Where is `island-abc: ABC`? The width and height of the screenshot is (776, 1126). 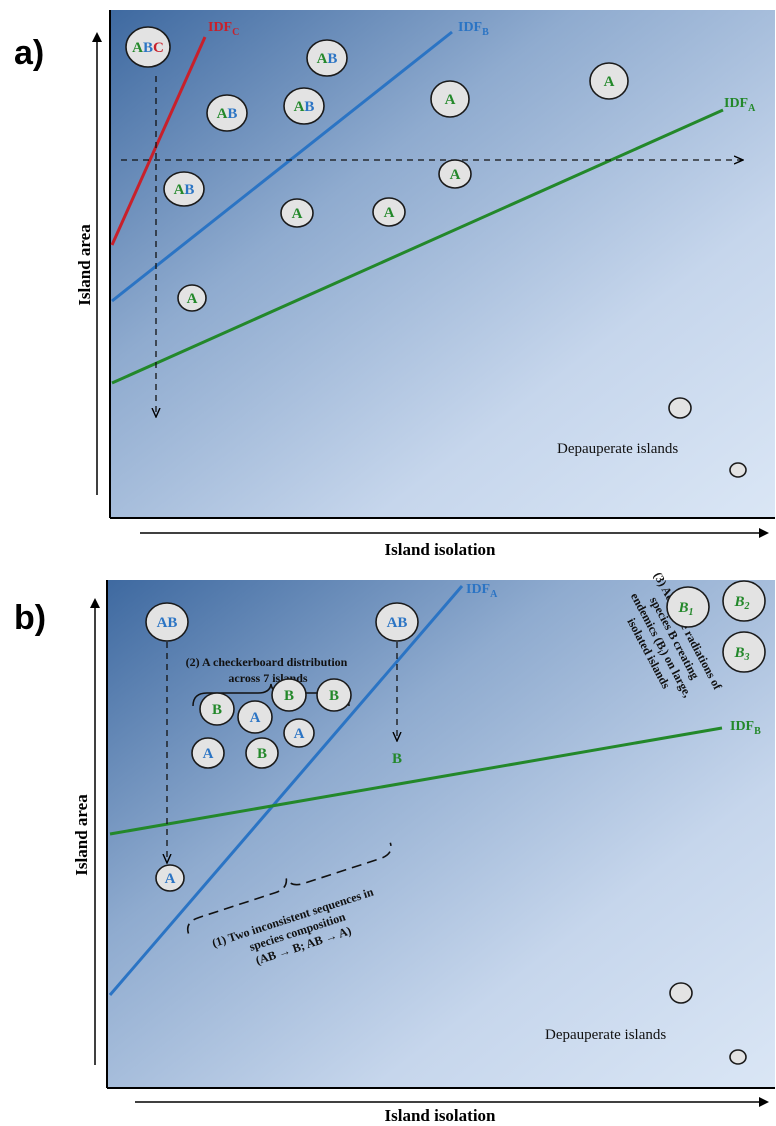 island-abc: ABC is located at coordinates (148, 47).